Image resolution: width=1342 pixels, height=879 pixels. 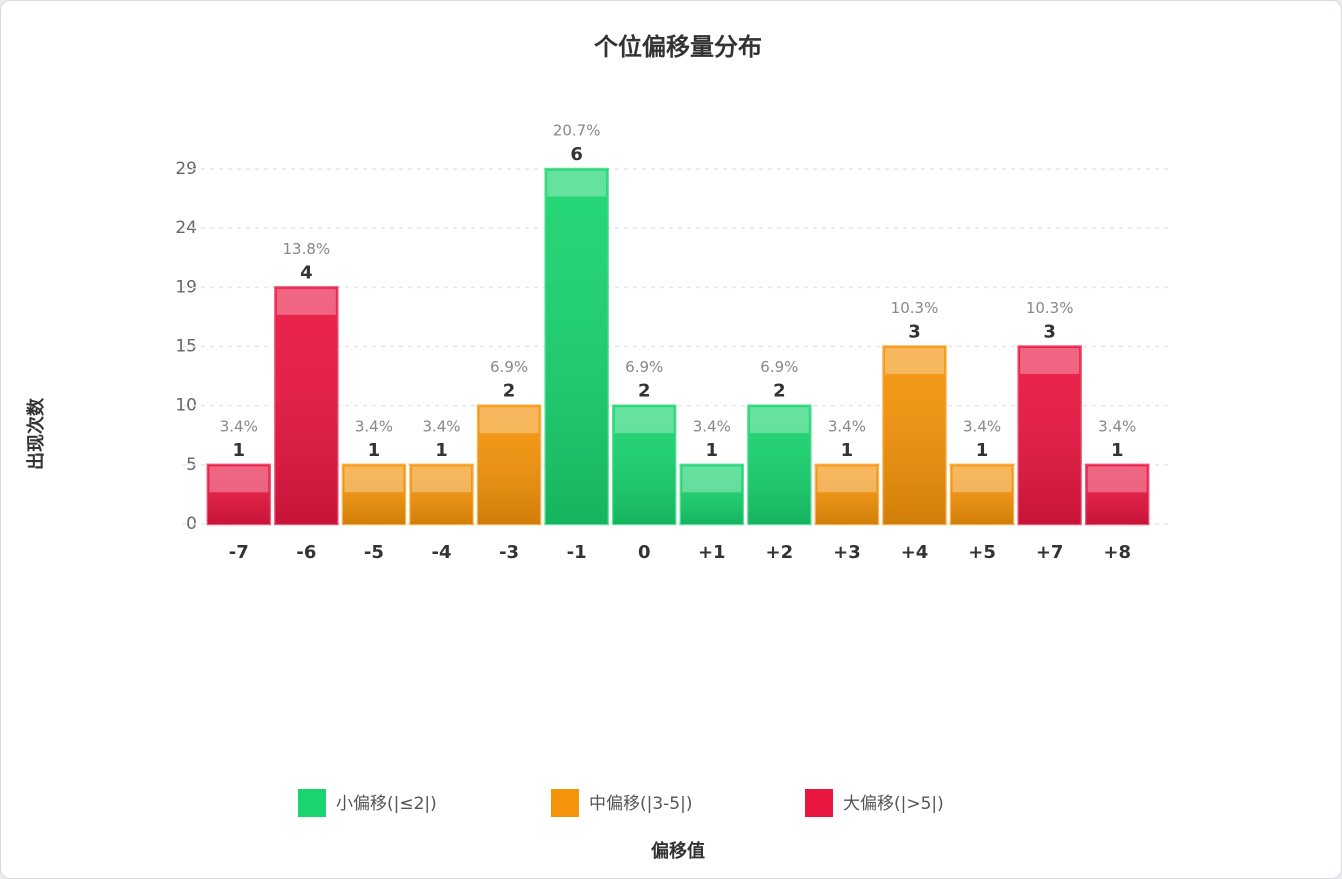 What do you see at coordinates (442, 552) in the screenshot?
I see `x-tick-label: -4` at bounding box center [442, 552].